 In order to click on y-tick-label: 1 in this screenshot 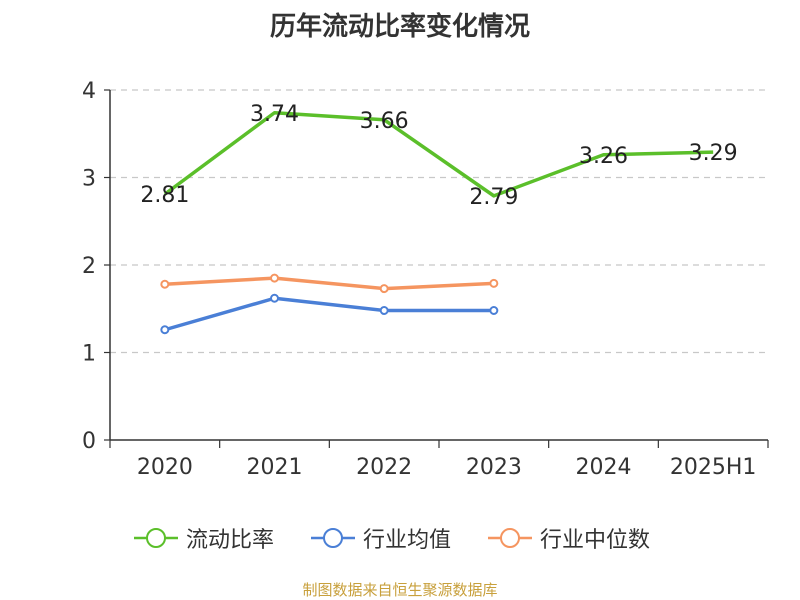, I will do `click(89, 354)`.